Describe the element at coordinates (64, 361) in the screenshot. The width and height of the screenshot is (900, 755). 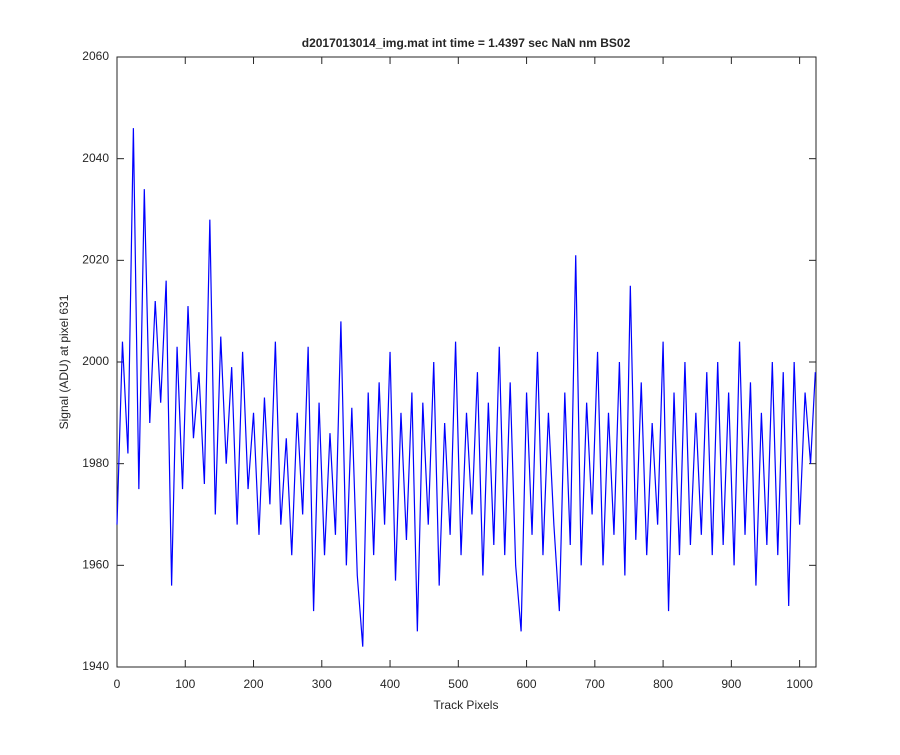
I see `y-axis-label: Signal (ADU) at pixel 631` at that location.